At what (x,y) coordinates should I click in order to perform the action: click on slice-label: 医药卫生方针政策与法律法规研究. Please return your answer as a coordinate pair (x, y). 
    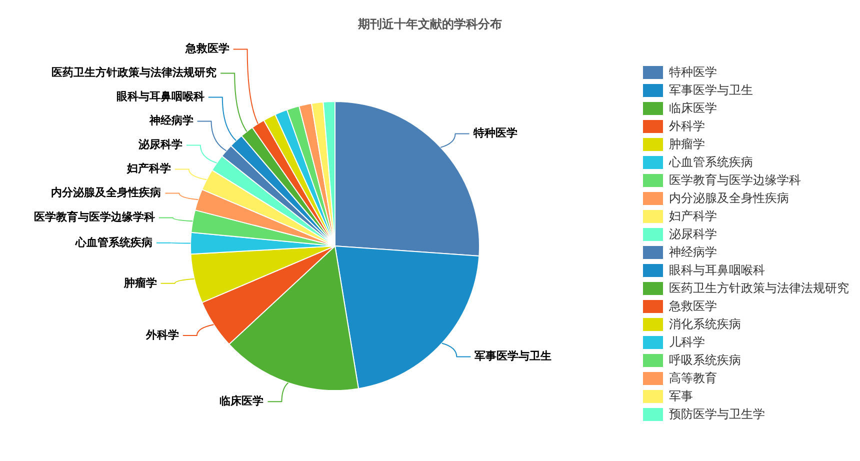
    Looking at the image, I should click on (134, 73).